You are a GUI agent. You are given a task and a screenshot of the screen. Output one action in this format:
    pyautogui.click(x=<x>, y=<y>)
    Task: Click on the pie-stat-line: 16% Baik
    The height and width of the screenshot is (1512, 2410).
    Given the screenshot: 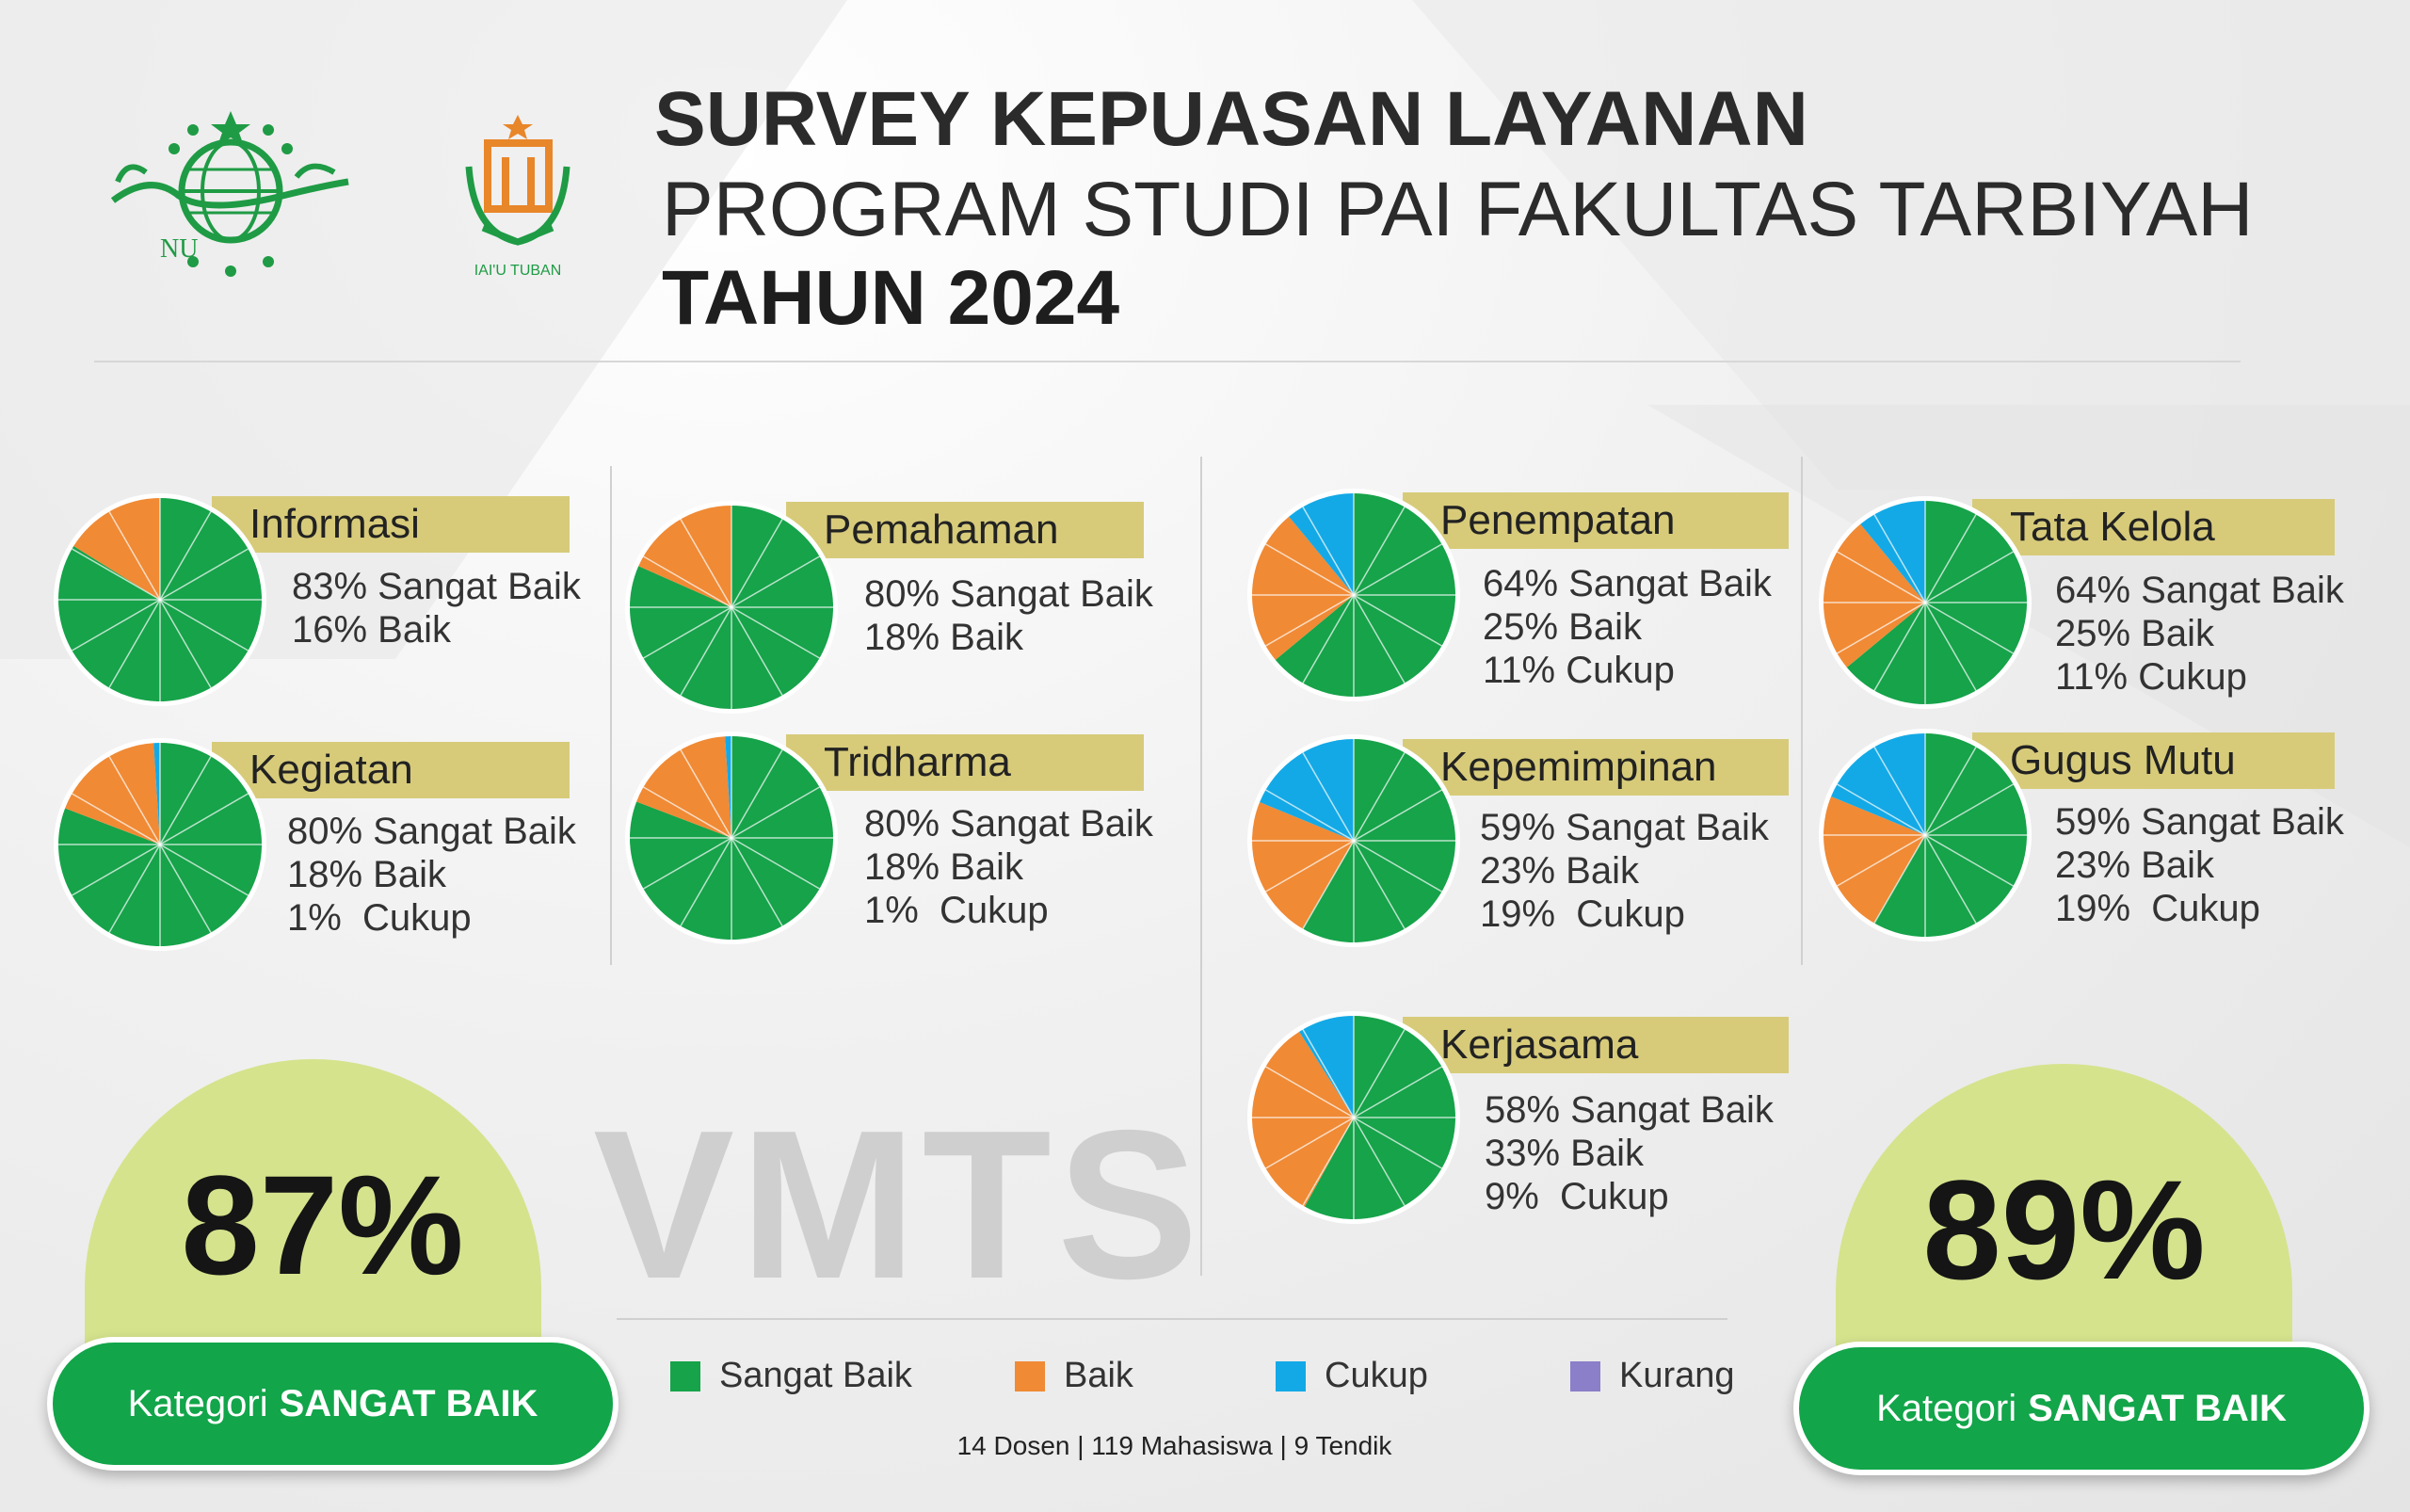 What is the action you would take?
    pyautogui.click(x=371, y=630)
    